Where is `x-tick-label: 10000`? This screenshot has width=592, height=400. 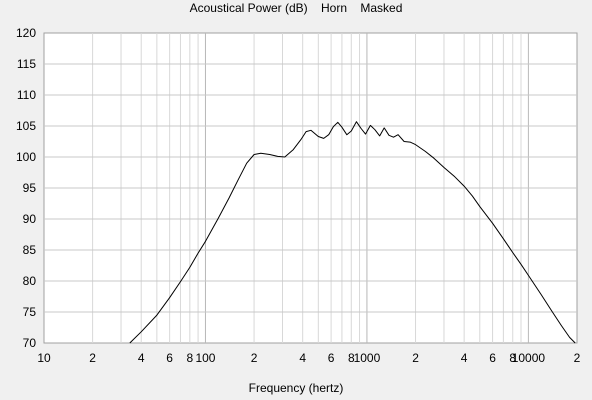
x-tick-label: 10000 is located at coordinates (529, 358).